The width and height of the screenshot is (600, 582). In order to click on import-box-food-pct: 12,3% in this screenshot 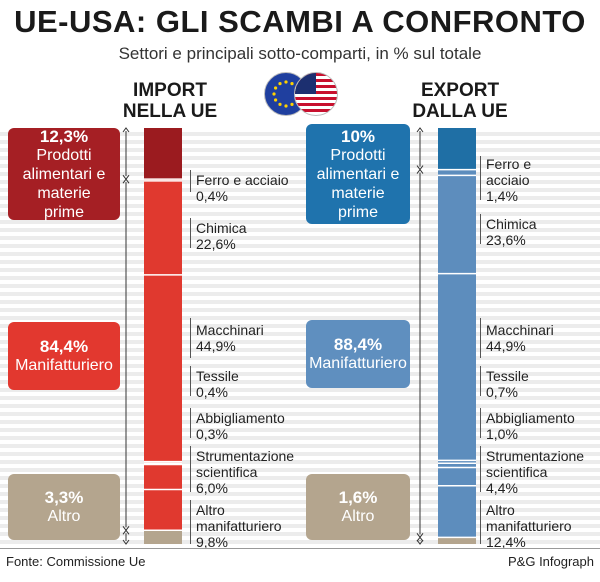, I will do `click(64, 136)`.